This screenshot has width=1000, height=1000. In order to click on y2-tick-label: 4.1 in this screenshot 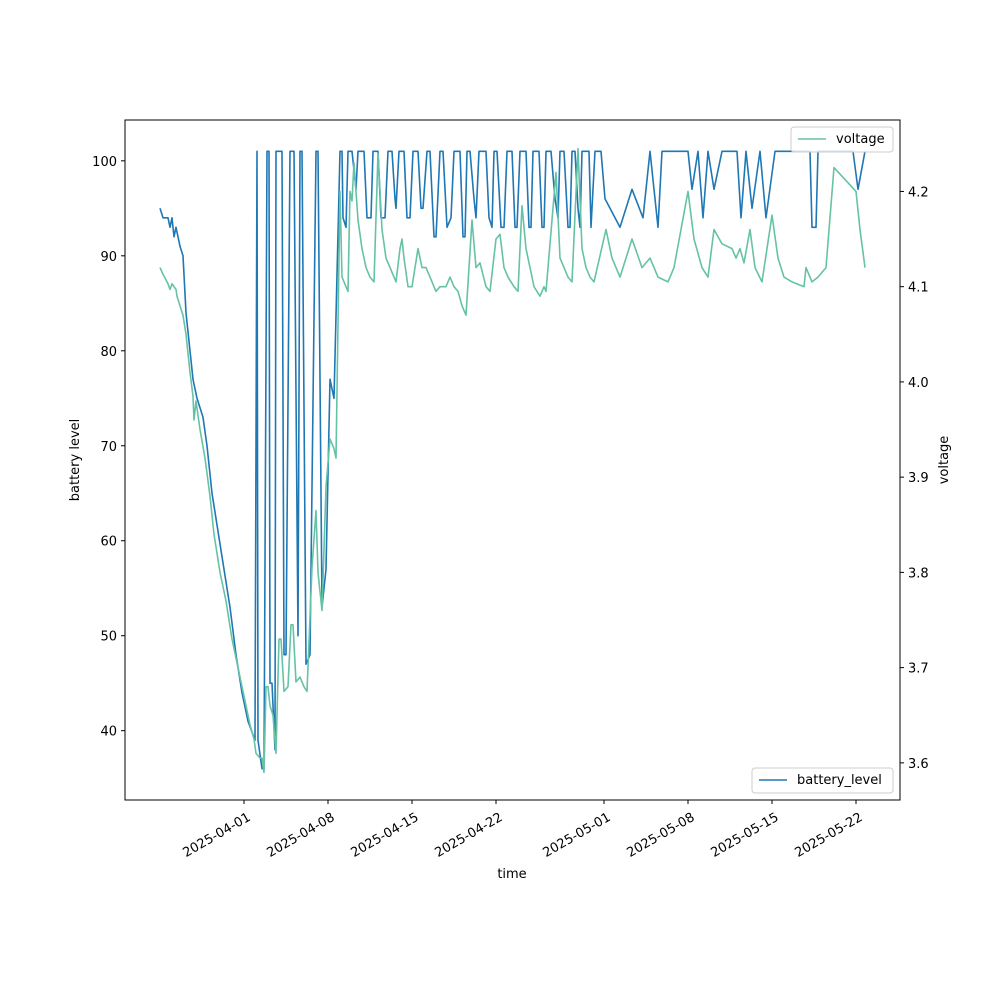, I will do `click(918, 288)`.